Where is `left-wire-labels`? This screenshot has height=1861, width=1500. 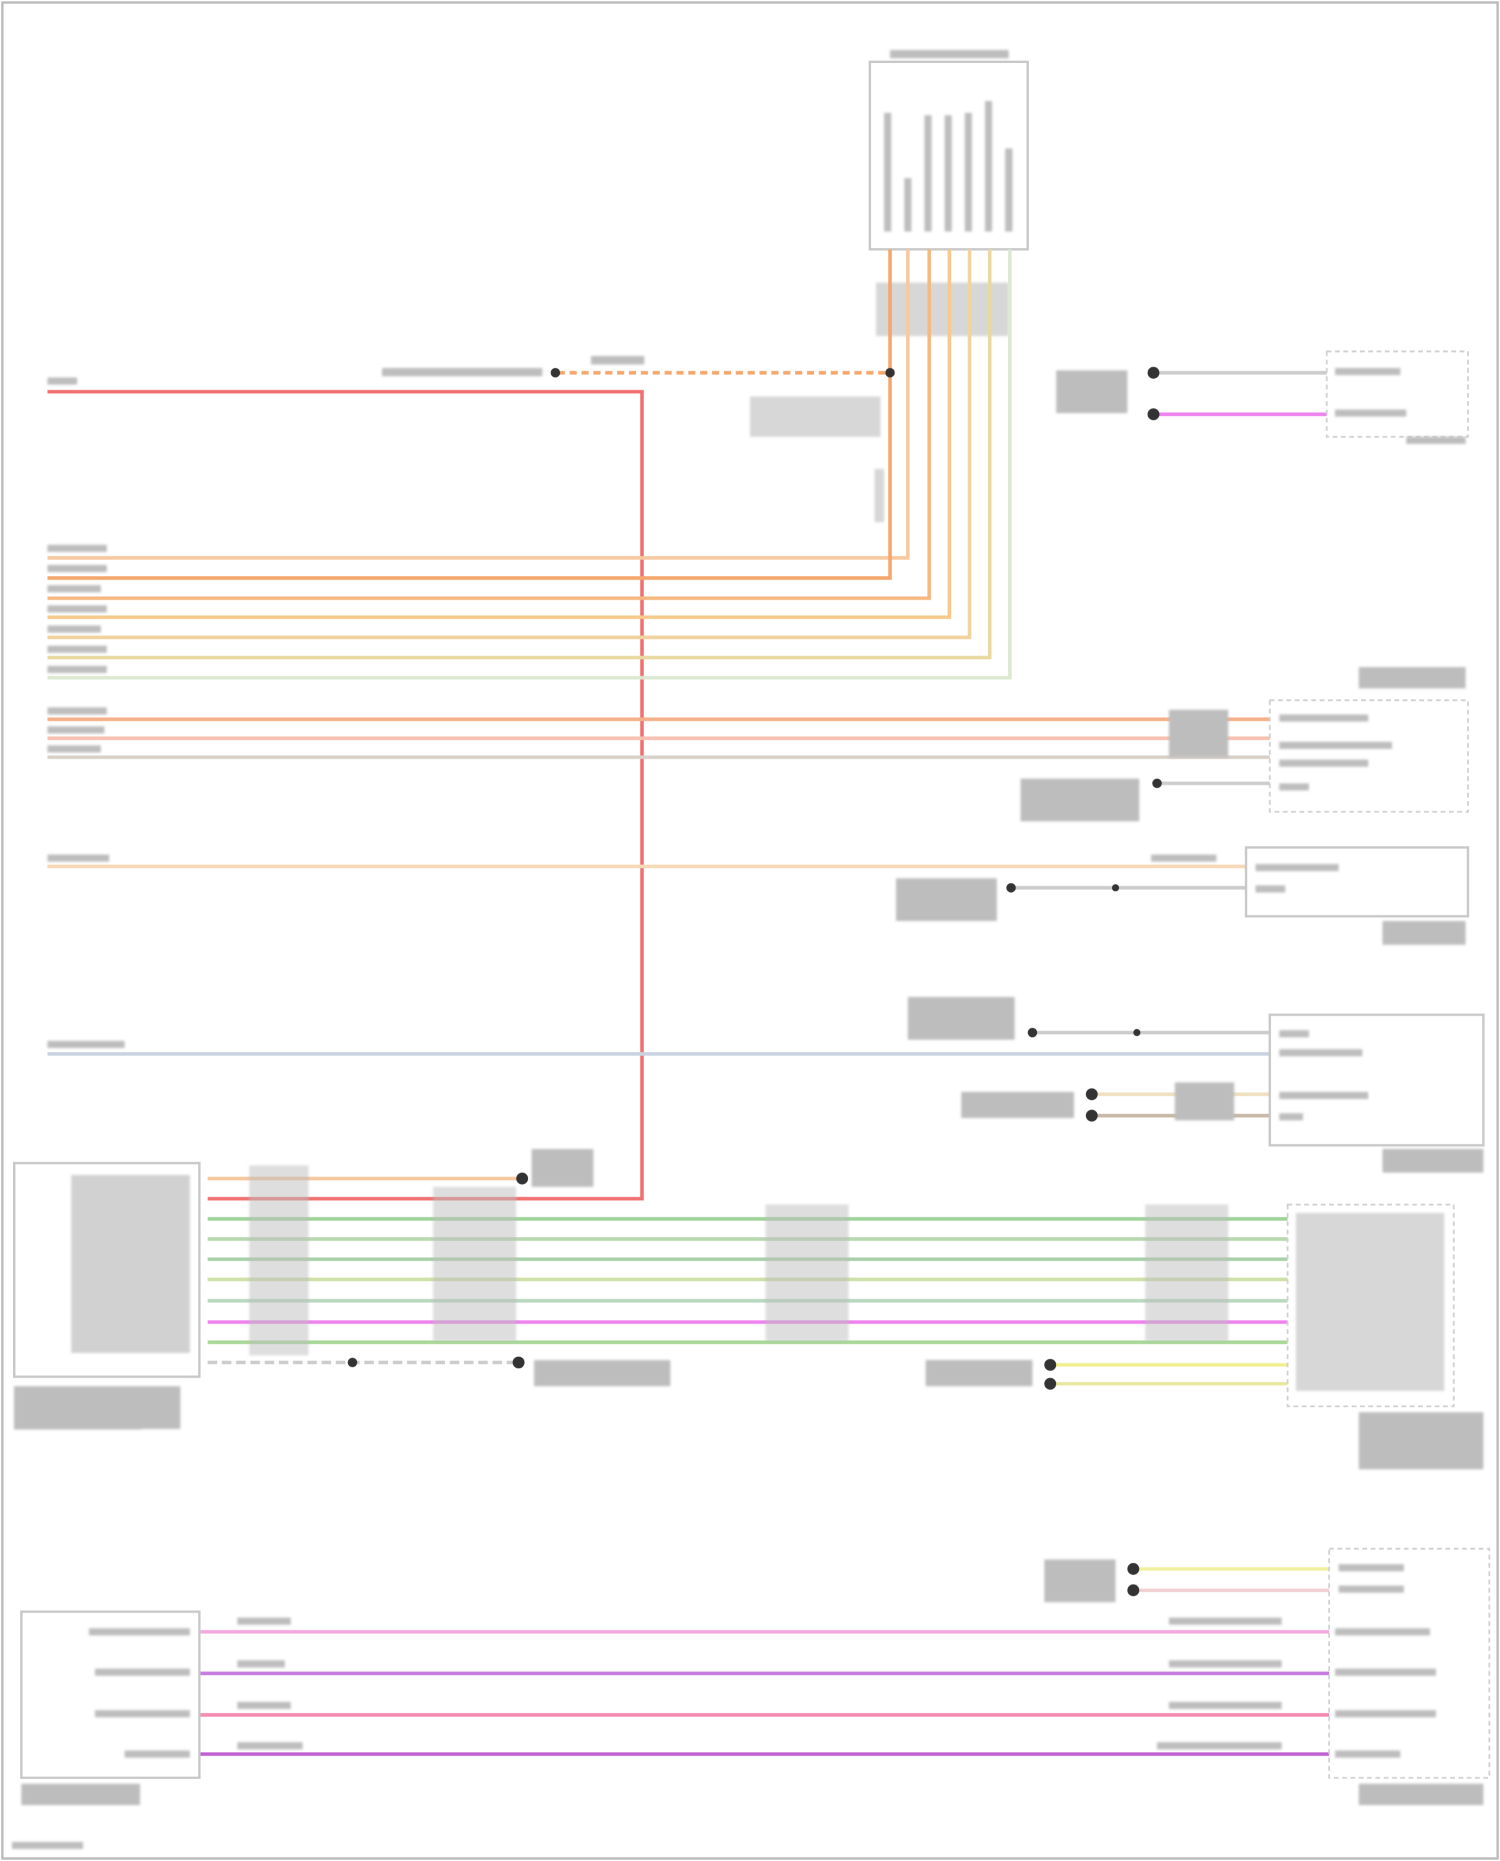
left-wire-labels is located at coordinates (86, 712).